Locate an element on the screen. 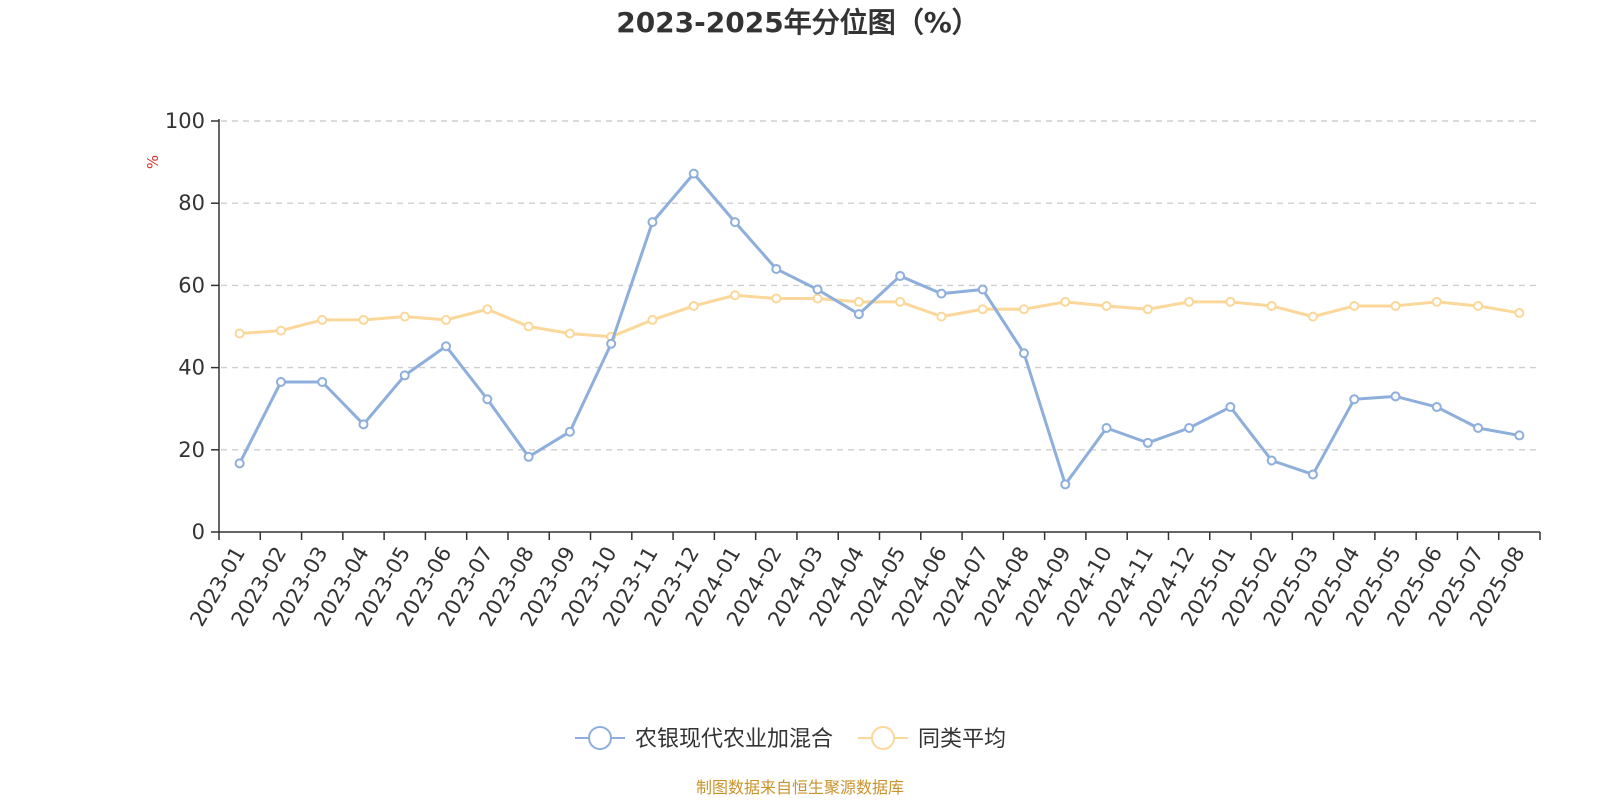 Image resolution: width=1600 pixels, height=800 pixels. legend-label: 同类平均 is located at coordinates (962, 739).